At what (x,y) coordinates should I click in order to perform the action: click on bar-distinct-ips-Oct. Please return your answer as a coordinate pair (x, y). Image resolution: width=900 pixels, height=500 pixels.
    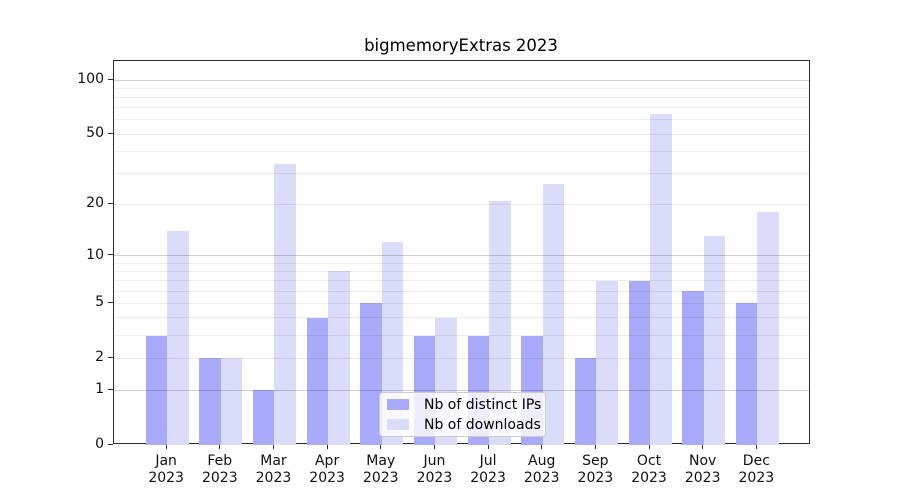
    Looking at the image, I should click on (639, 363).